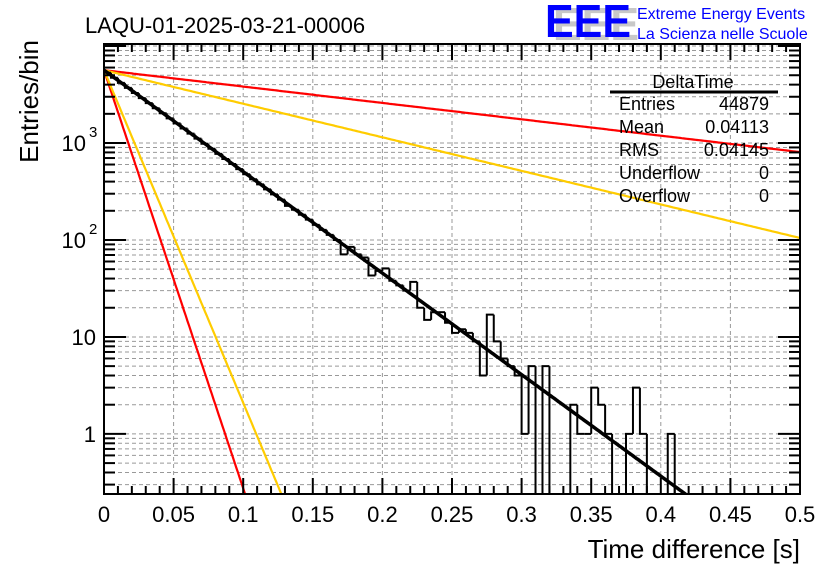  I want to click on y-tick-label: 10, so click(74, 240).